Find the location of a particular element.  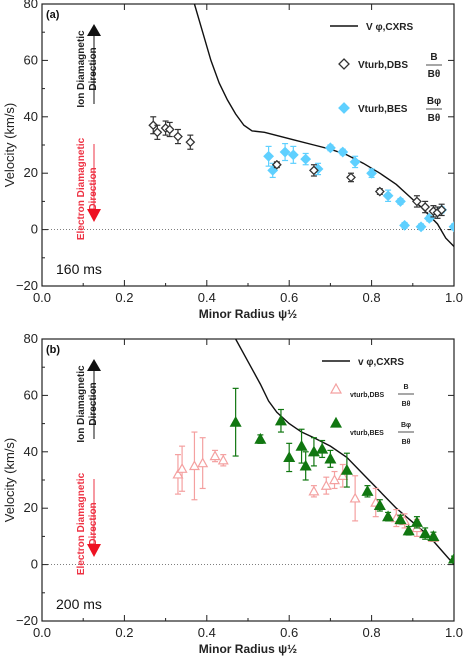

electron-direction-label: Electron DiamagneticDirection is located at coordinates (87, 188).